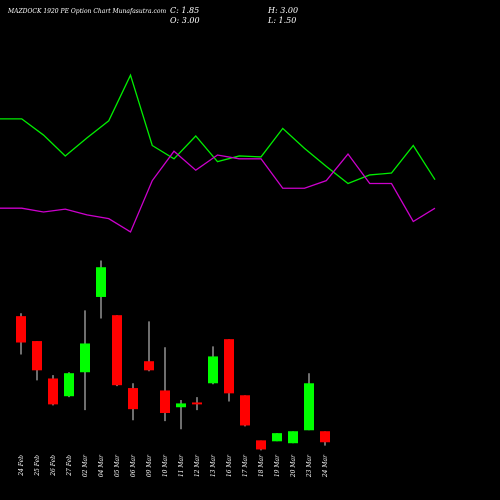  What do you see at coordinates (213, 465) in the screenshot?
I see `x-tick-label: 13 Mar` at bounding box center [213, 465].